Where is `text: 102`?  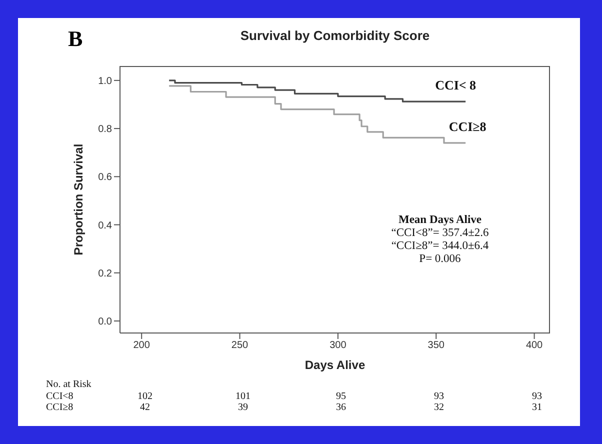 text: 102 is located at coordinates (145, 396).